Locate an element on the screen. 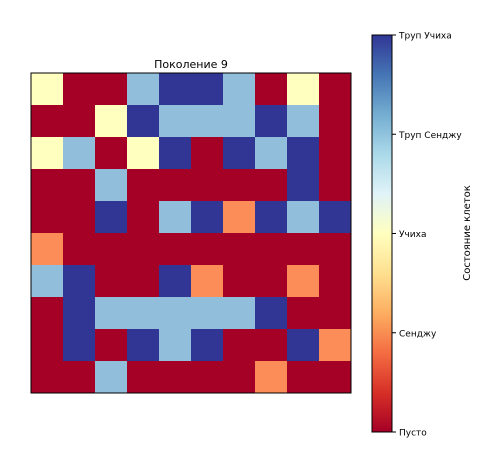  colorbar-tick-label: Труп Сенджу is located at coordinates (430, 136).